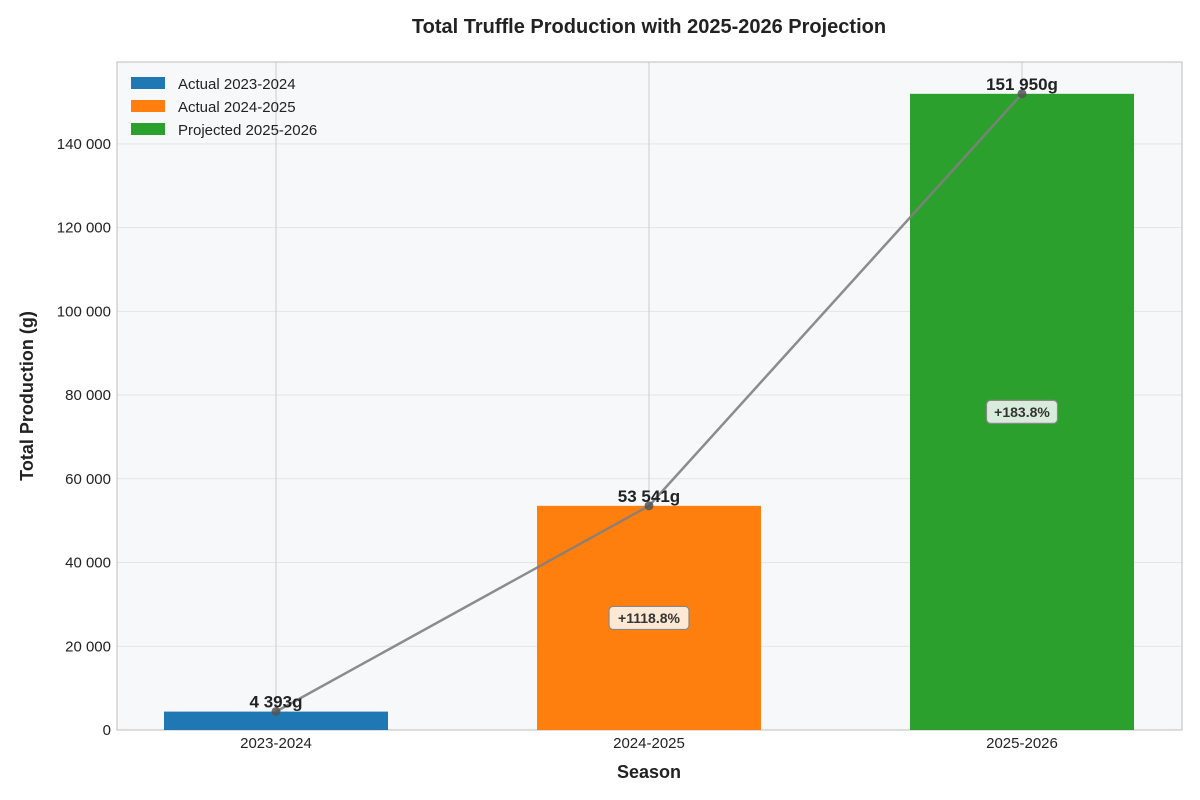 The height and width of the screenshot is (800, 1200). Describe the element at coordinates (88, 395) in the screenshot. I see `y-tick-label: 80 000` at that location.